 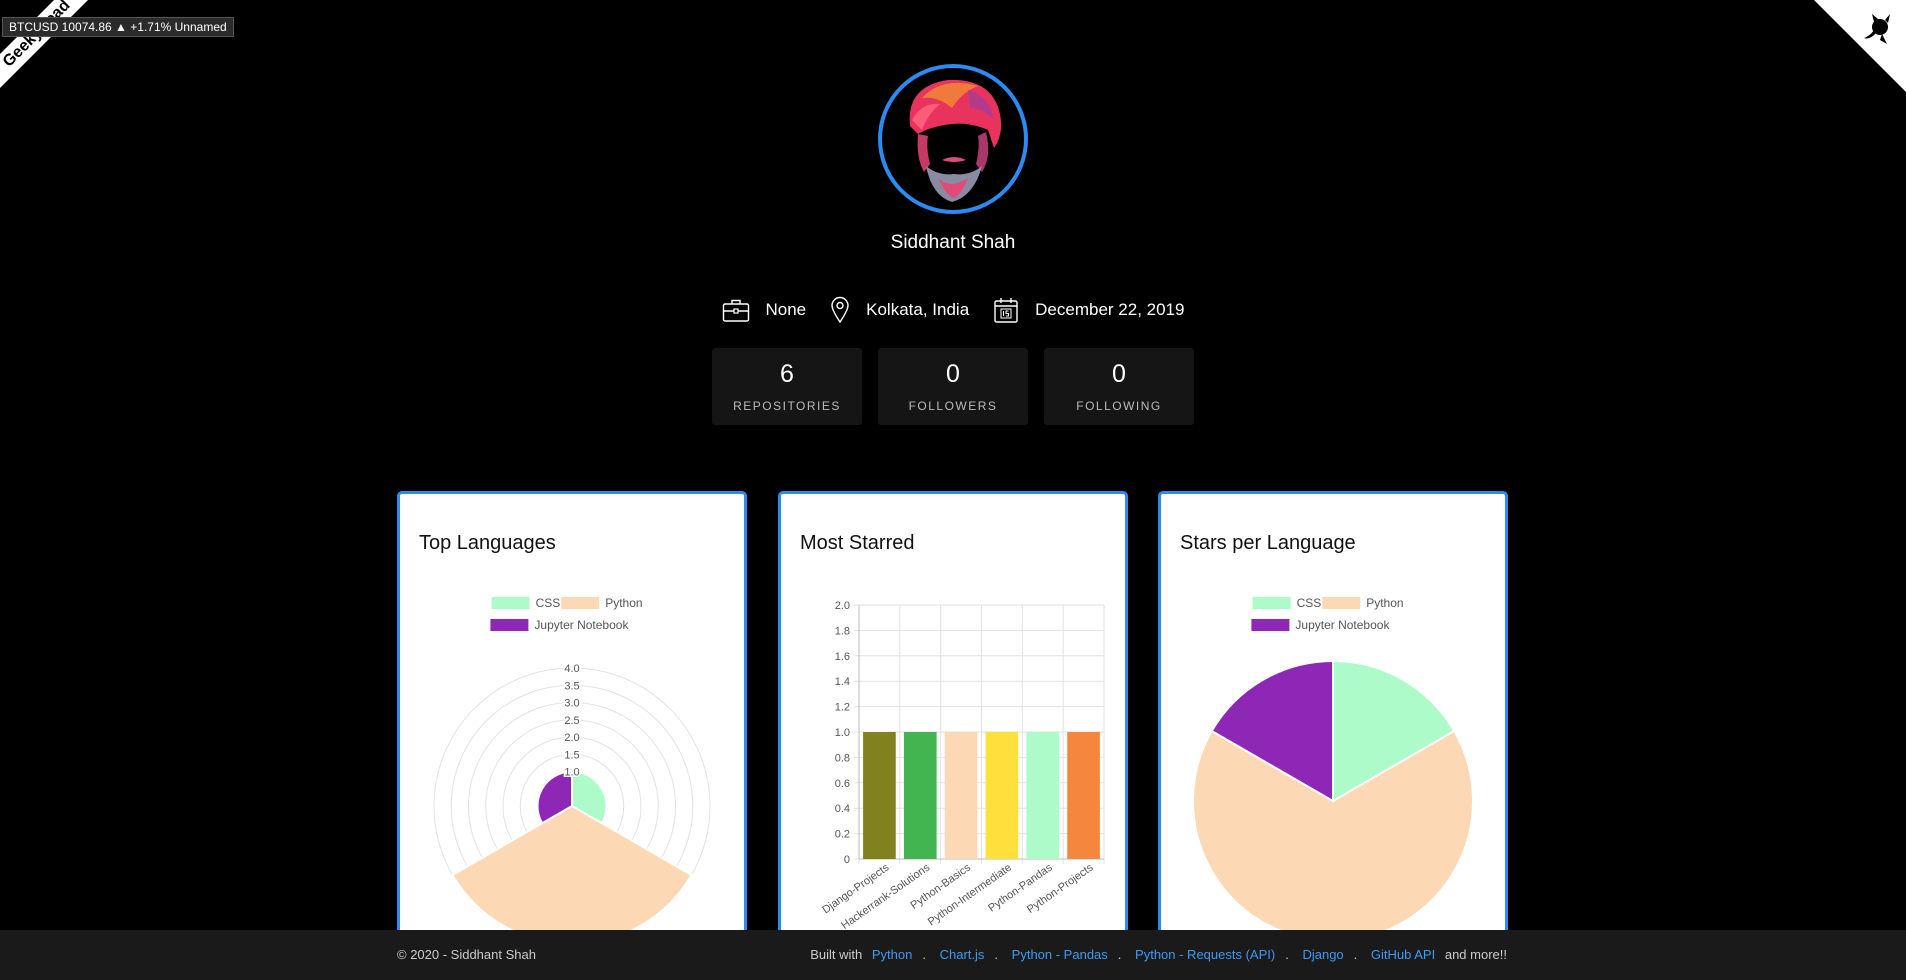 I want to click on bar-python-basics, so click(x=961, y=795).